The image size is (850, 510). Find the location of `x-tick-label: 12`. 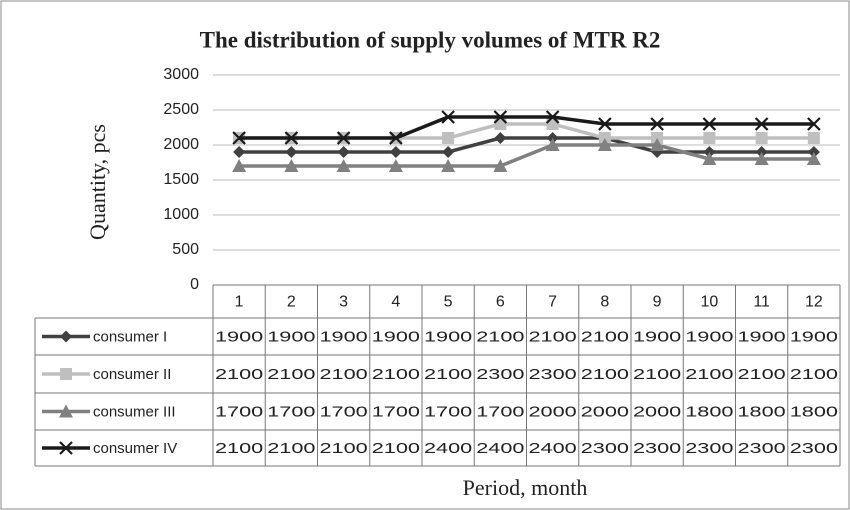

x-tick-label: 12 is located at coordinates (814, 302).